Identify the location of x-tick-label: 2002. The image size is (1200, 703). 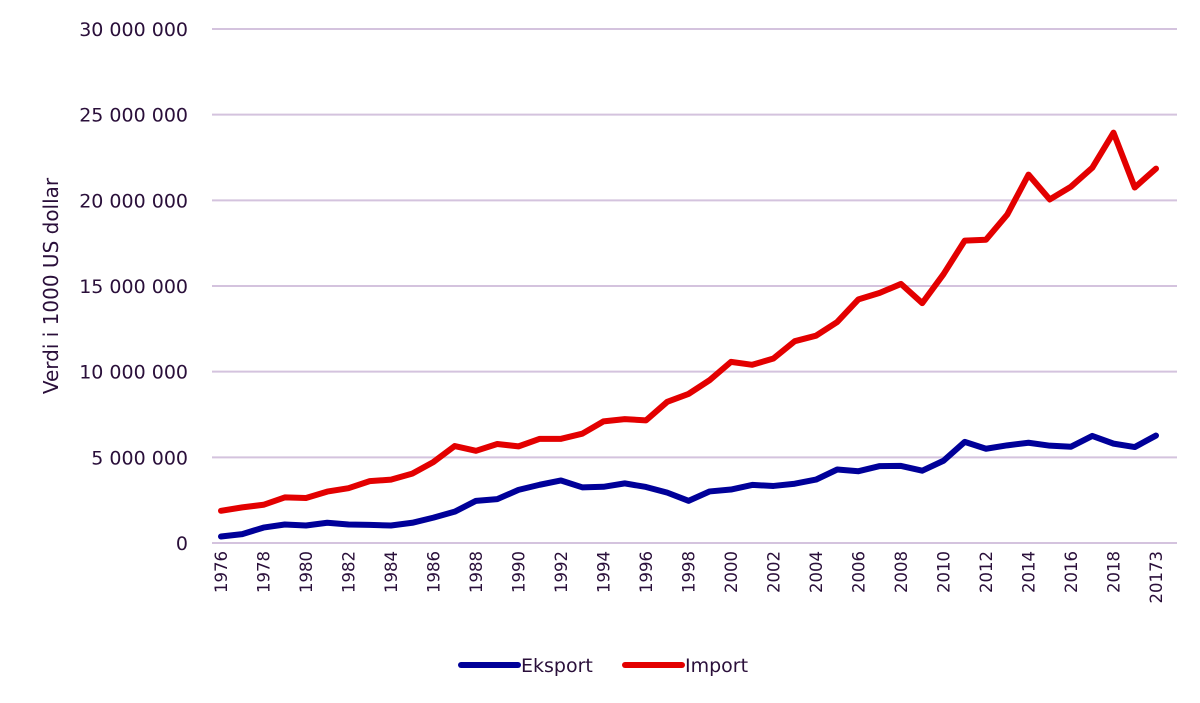
(774, 572).